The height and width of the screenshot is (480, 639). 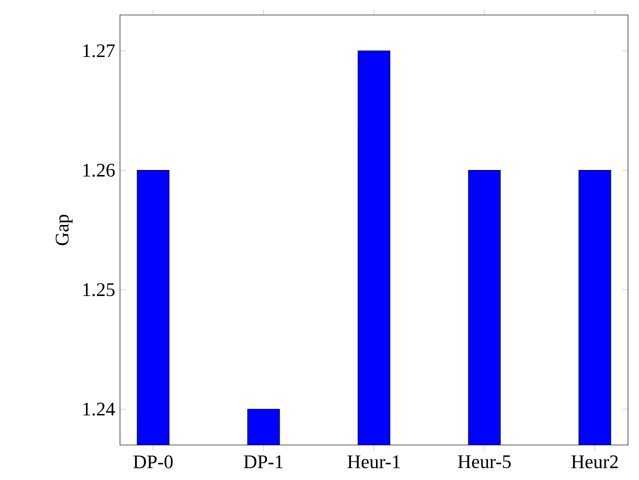 What do you see at coordinates (99, 409) in the screenshot?
I see `y-tick-label: 1.24` at bounding box center [99, 409].